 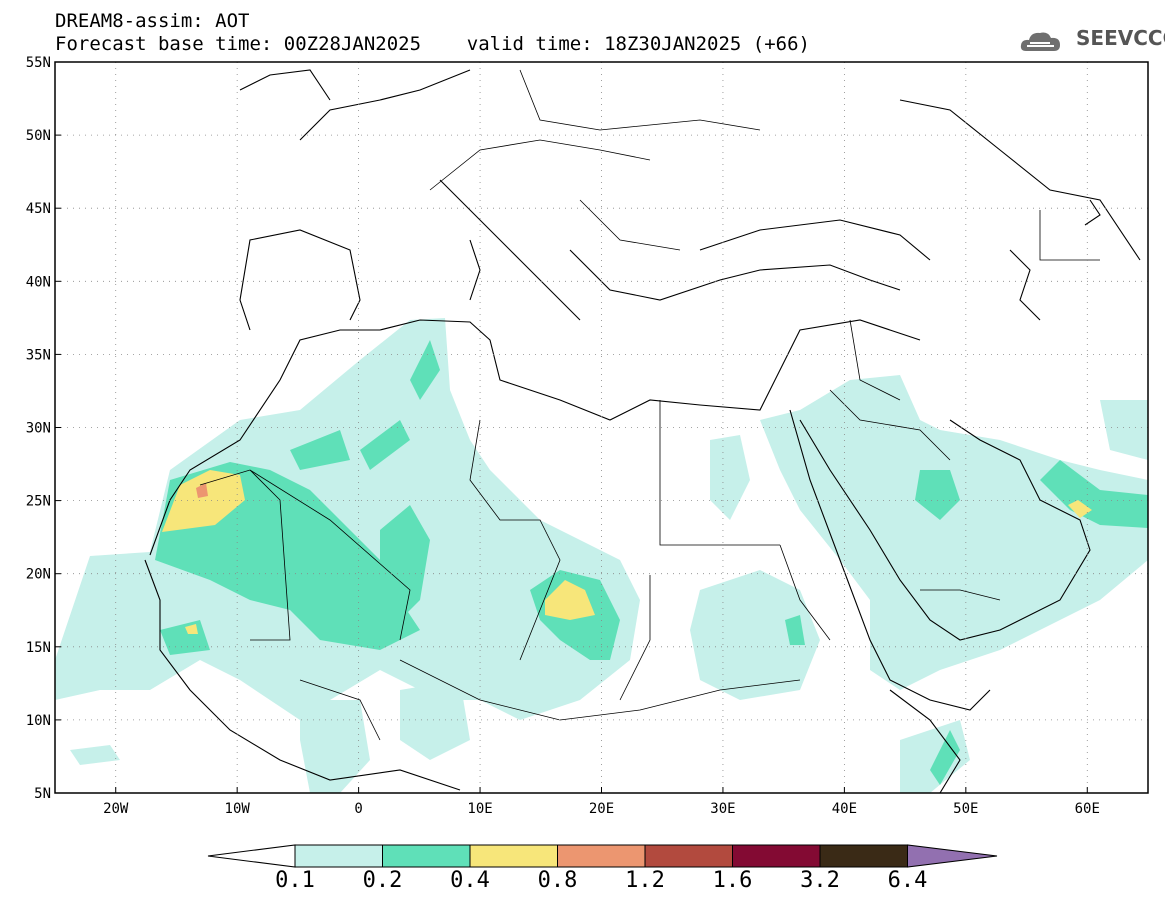 What do you see at coordinates (1087, 809) in the screenshot?
I see `lon-tick-label: 60E` at bounding box center [1087, 809].